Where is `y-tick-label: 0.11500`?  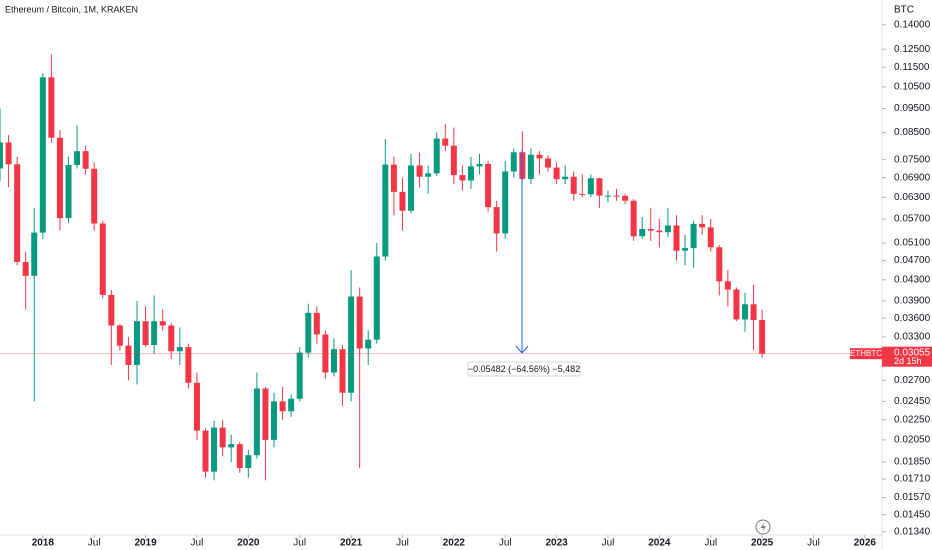 y-tick-label: 0.11500 is located at coordinates (912, 67).